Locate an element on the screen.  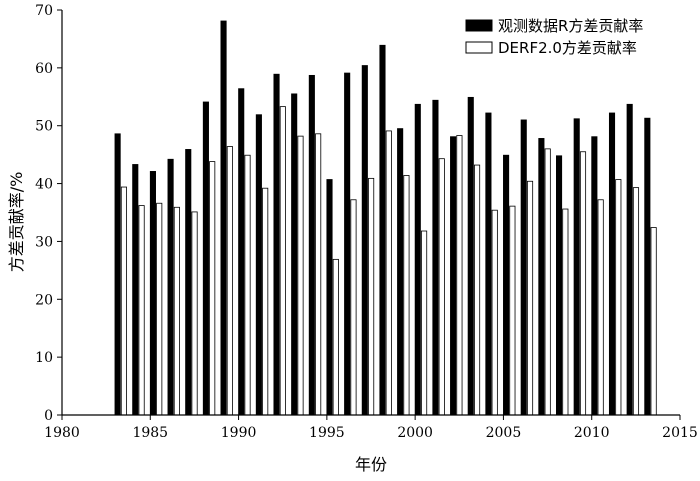
bar-derf-2007 is located at coordinates (547, 282).